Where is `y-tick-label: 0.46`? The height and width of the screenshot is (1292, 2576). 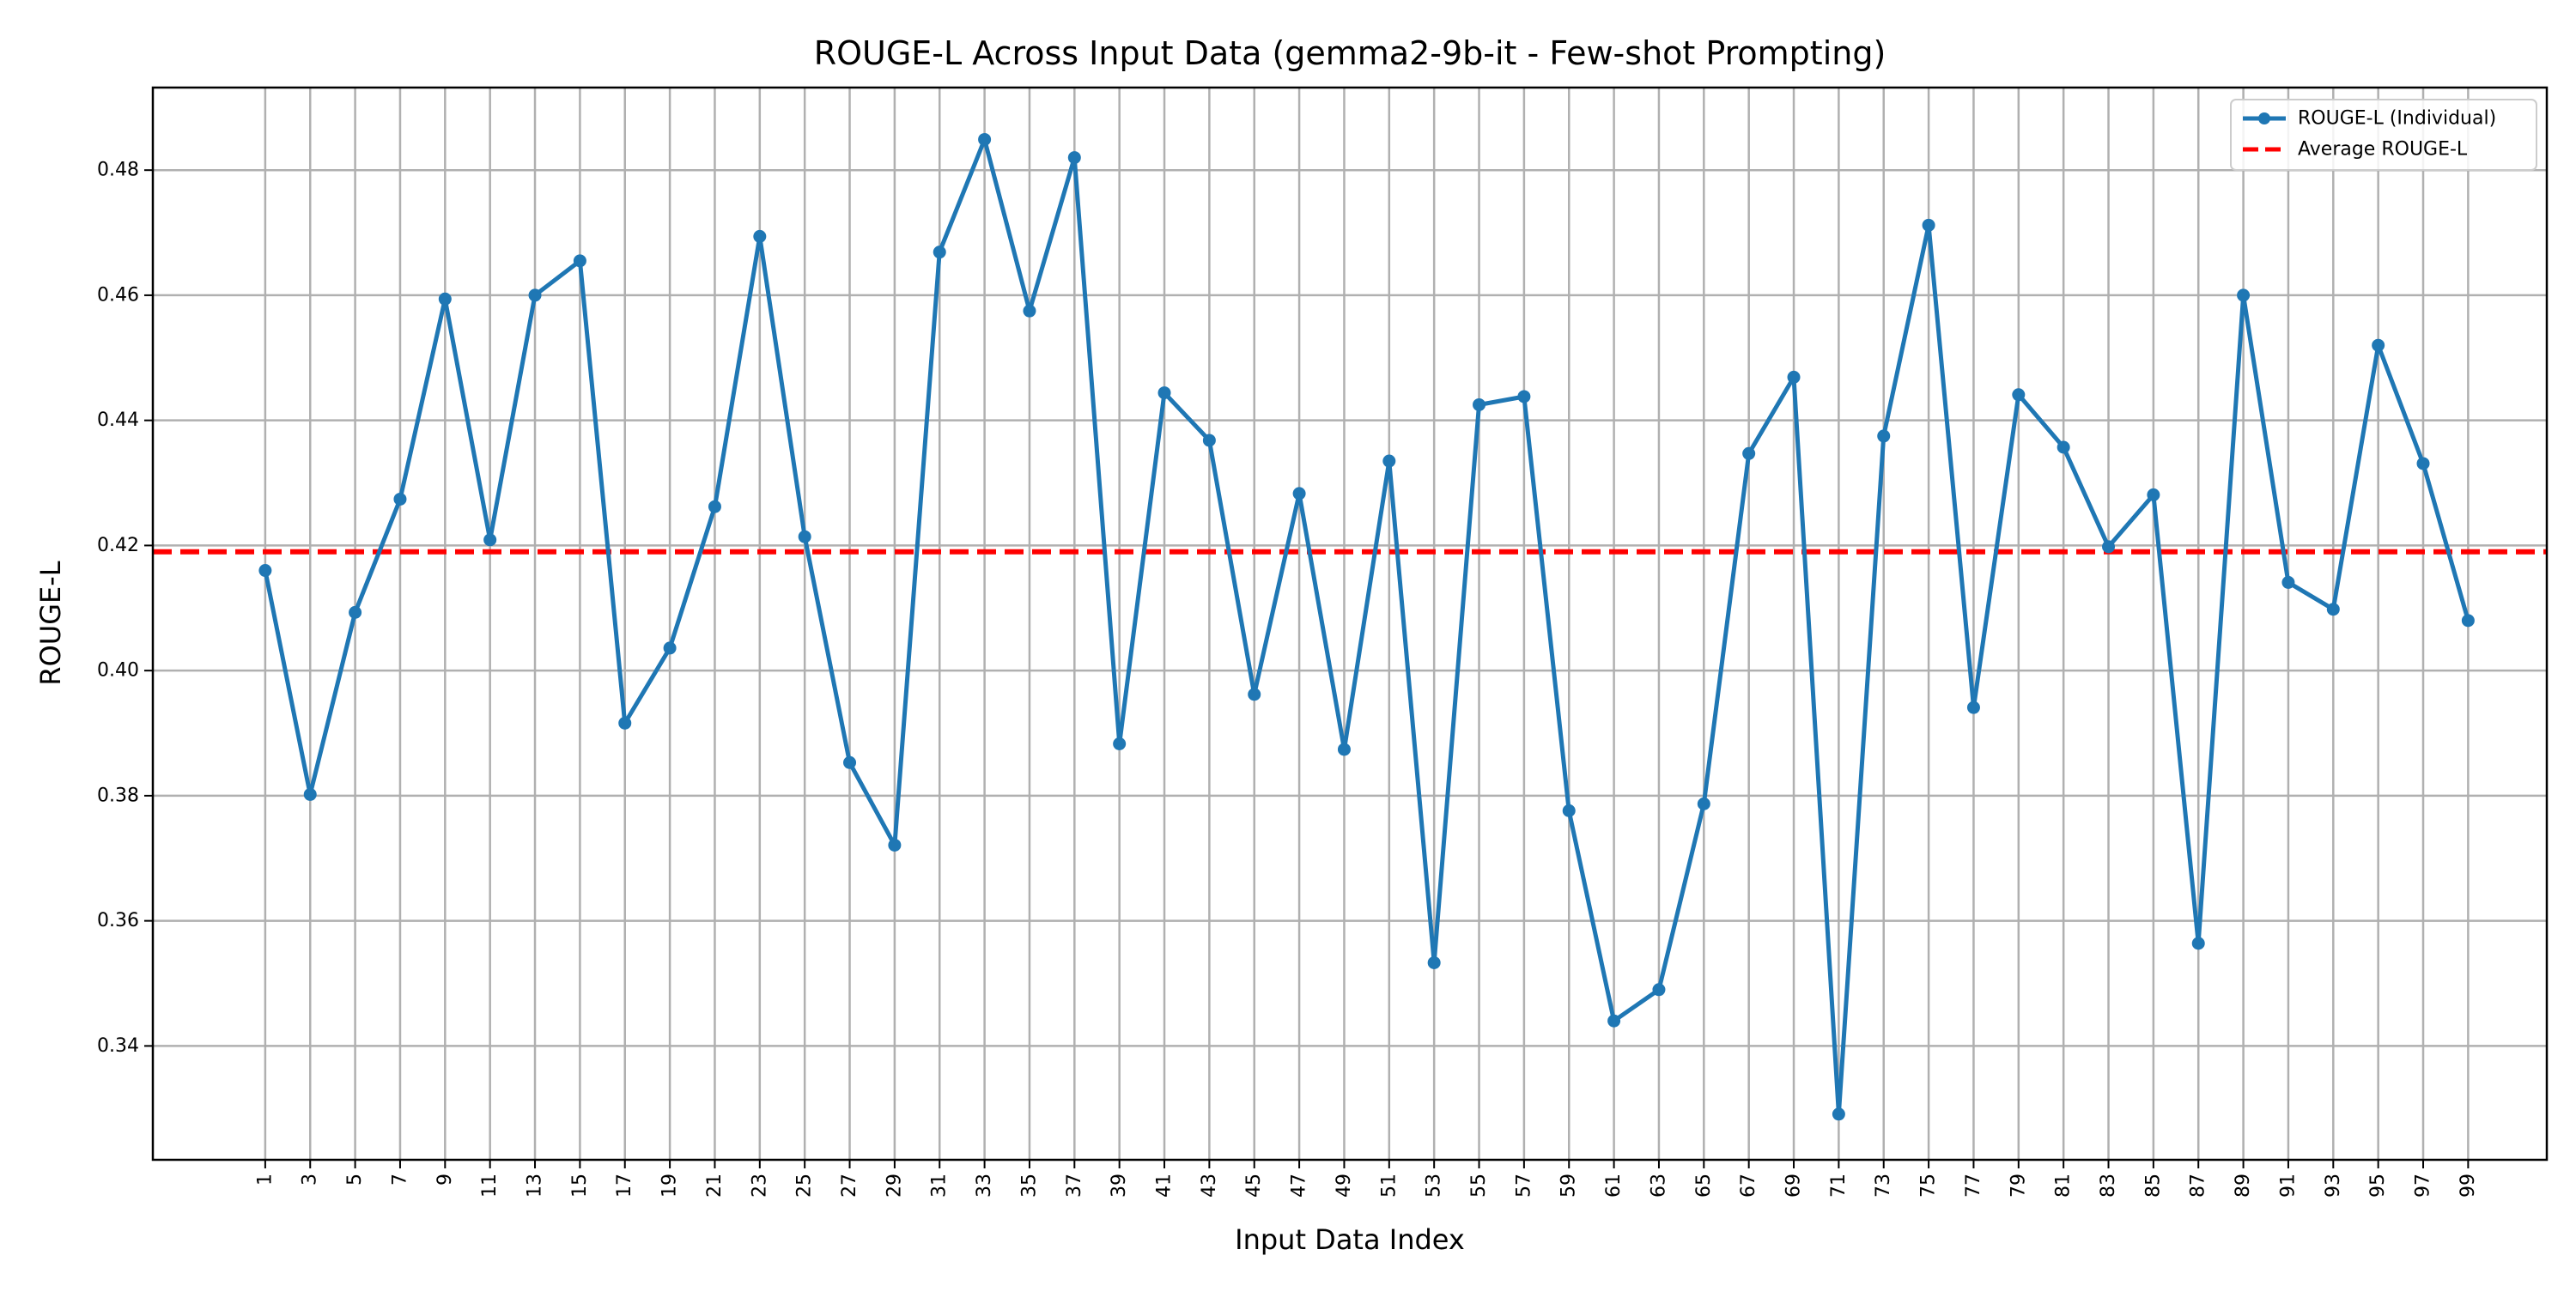 y-tick-label: 0.46 is located at coordinates (118, 295).